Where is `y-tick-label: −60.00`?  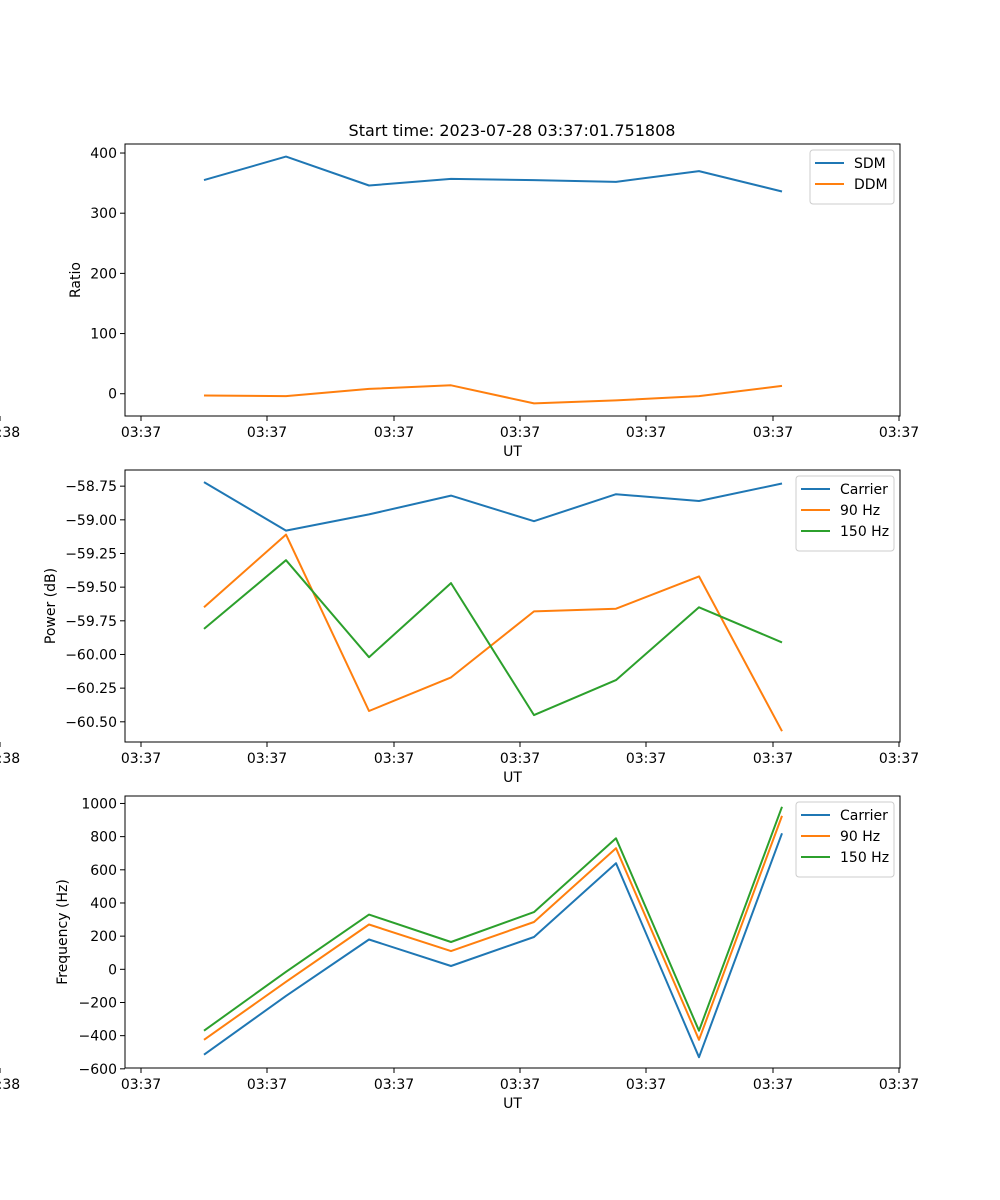 y-tick-label: −60.00 is located at coordinates (91, 655).